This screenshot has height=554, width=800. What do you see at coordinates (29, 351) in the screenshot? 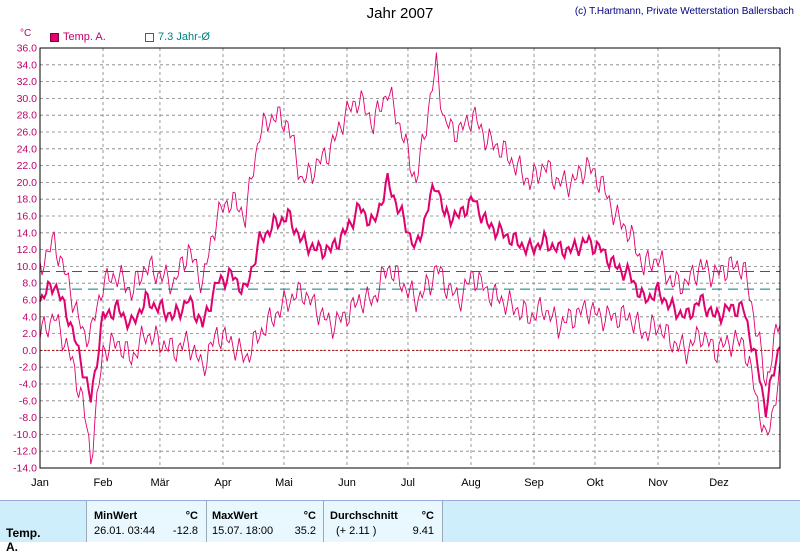
I see `y-tick-label: 0.0` at bounding box center [29, 351].